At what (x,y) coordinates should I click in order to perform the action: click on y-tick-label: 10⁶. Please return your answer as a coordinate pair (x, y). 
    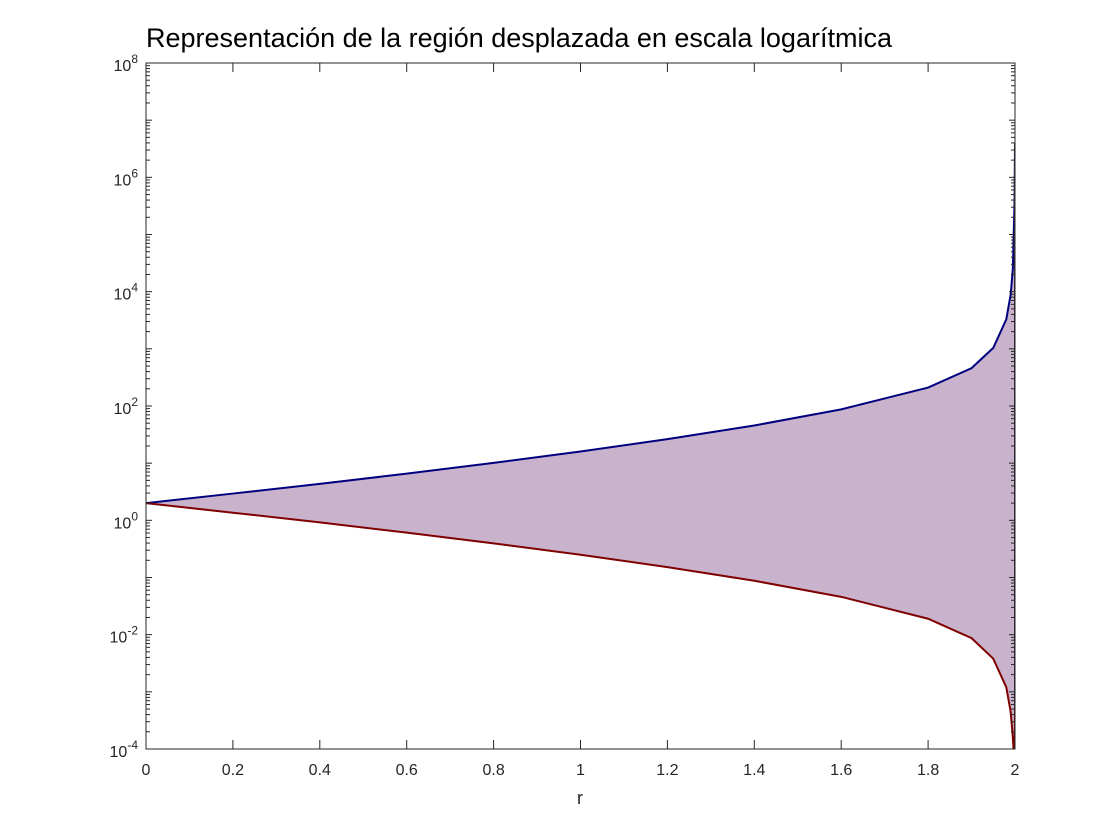
    Looking at the image, I should click on (126, 177).